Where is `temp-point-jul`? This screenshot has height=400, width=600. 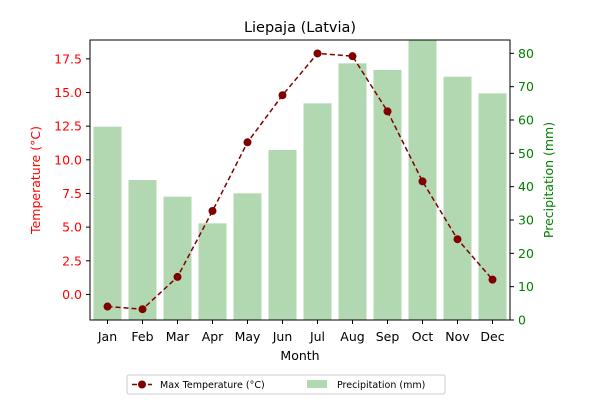
temp-point-jul is located at coordinates (317, 53).